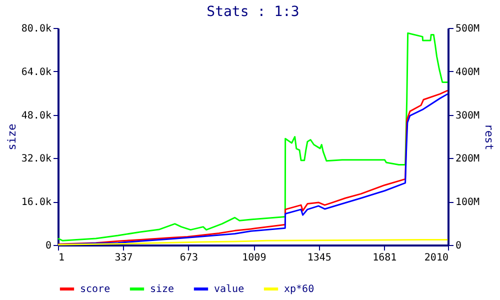 This screenshot has height=300, width=500. Describe the element at coordinates (36, 202) in the screenshot. I see `y-tick-label: 16.0k` at that location.